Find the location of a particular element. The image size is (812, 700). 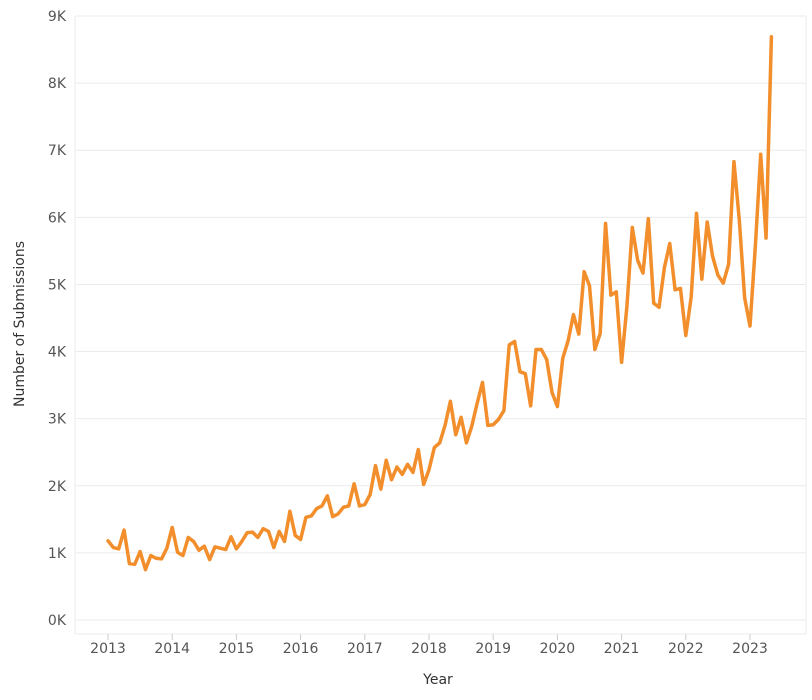

x-tick-label: 2014 is located at coordinates (172, 649).